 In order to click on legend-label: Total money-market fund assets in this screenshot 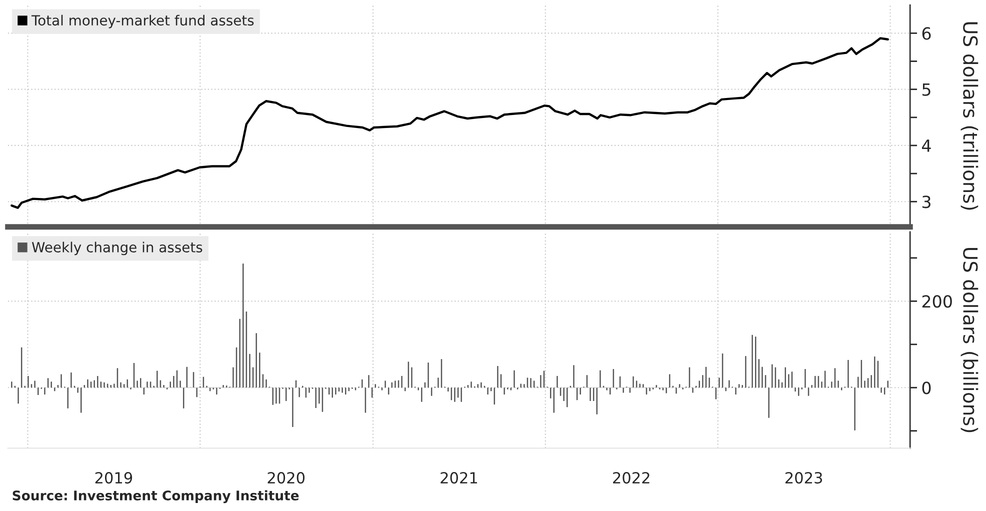, I will do `click(142, 21)`.